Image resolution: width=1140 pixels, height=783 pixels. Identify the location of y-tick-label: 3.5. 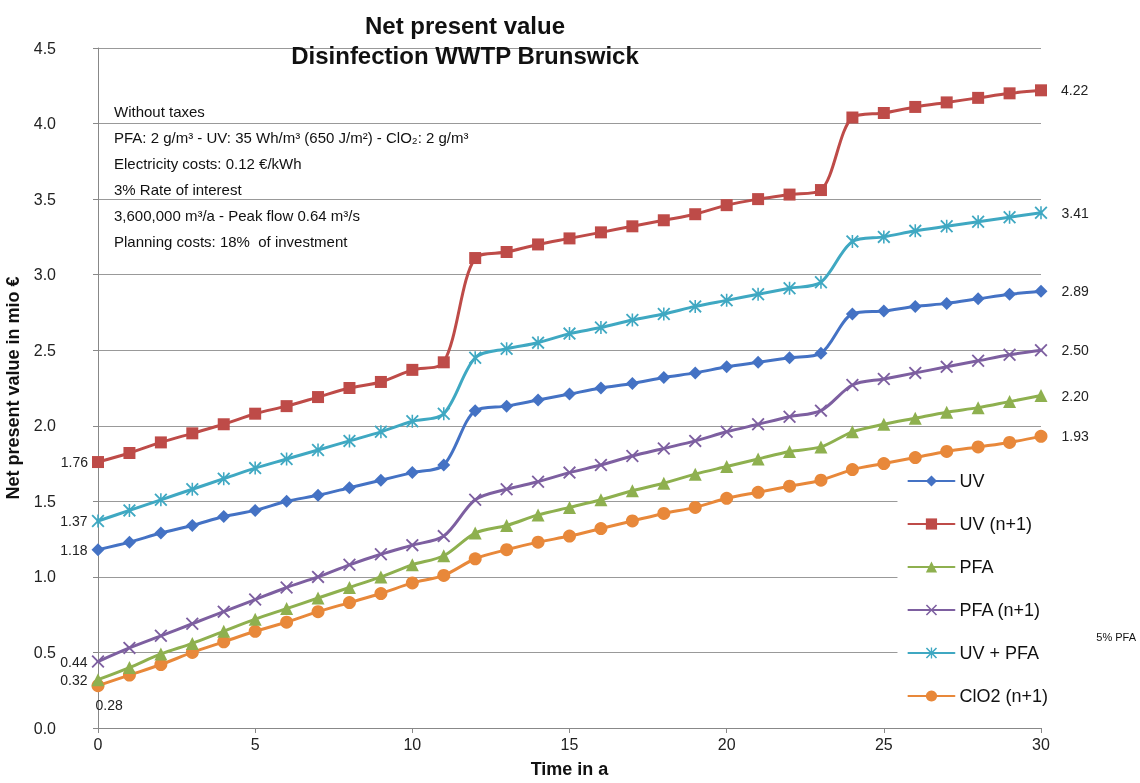
(45, 199).